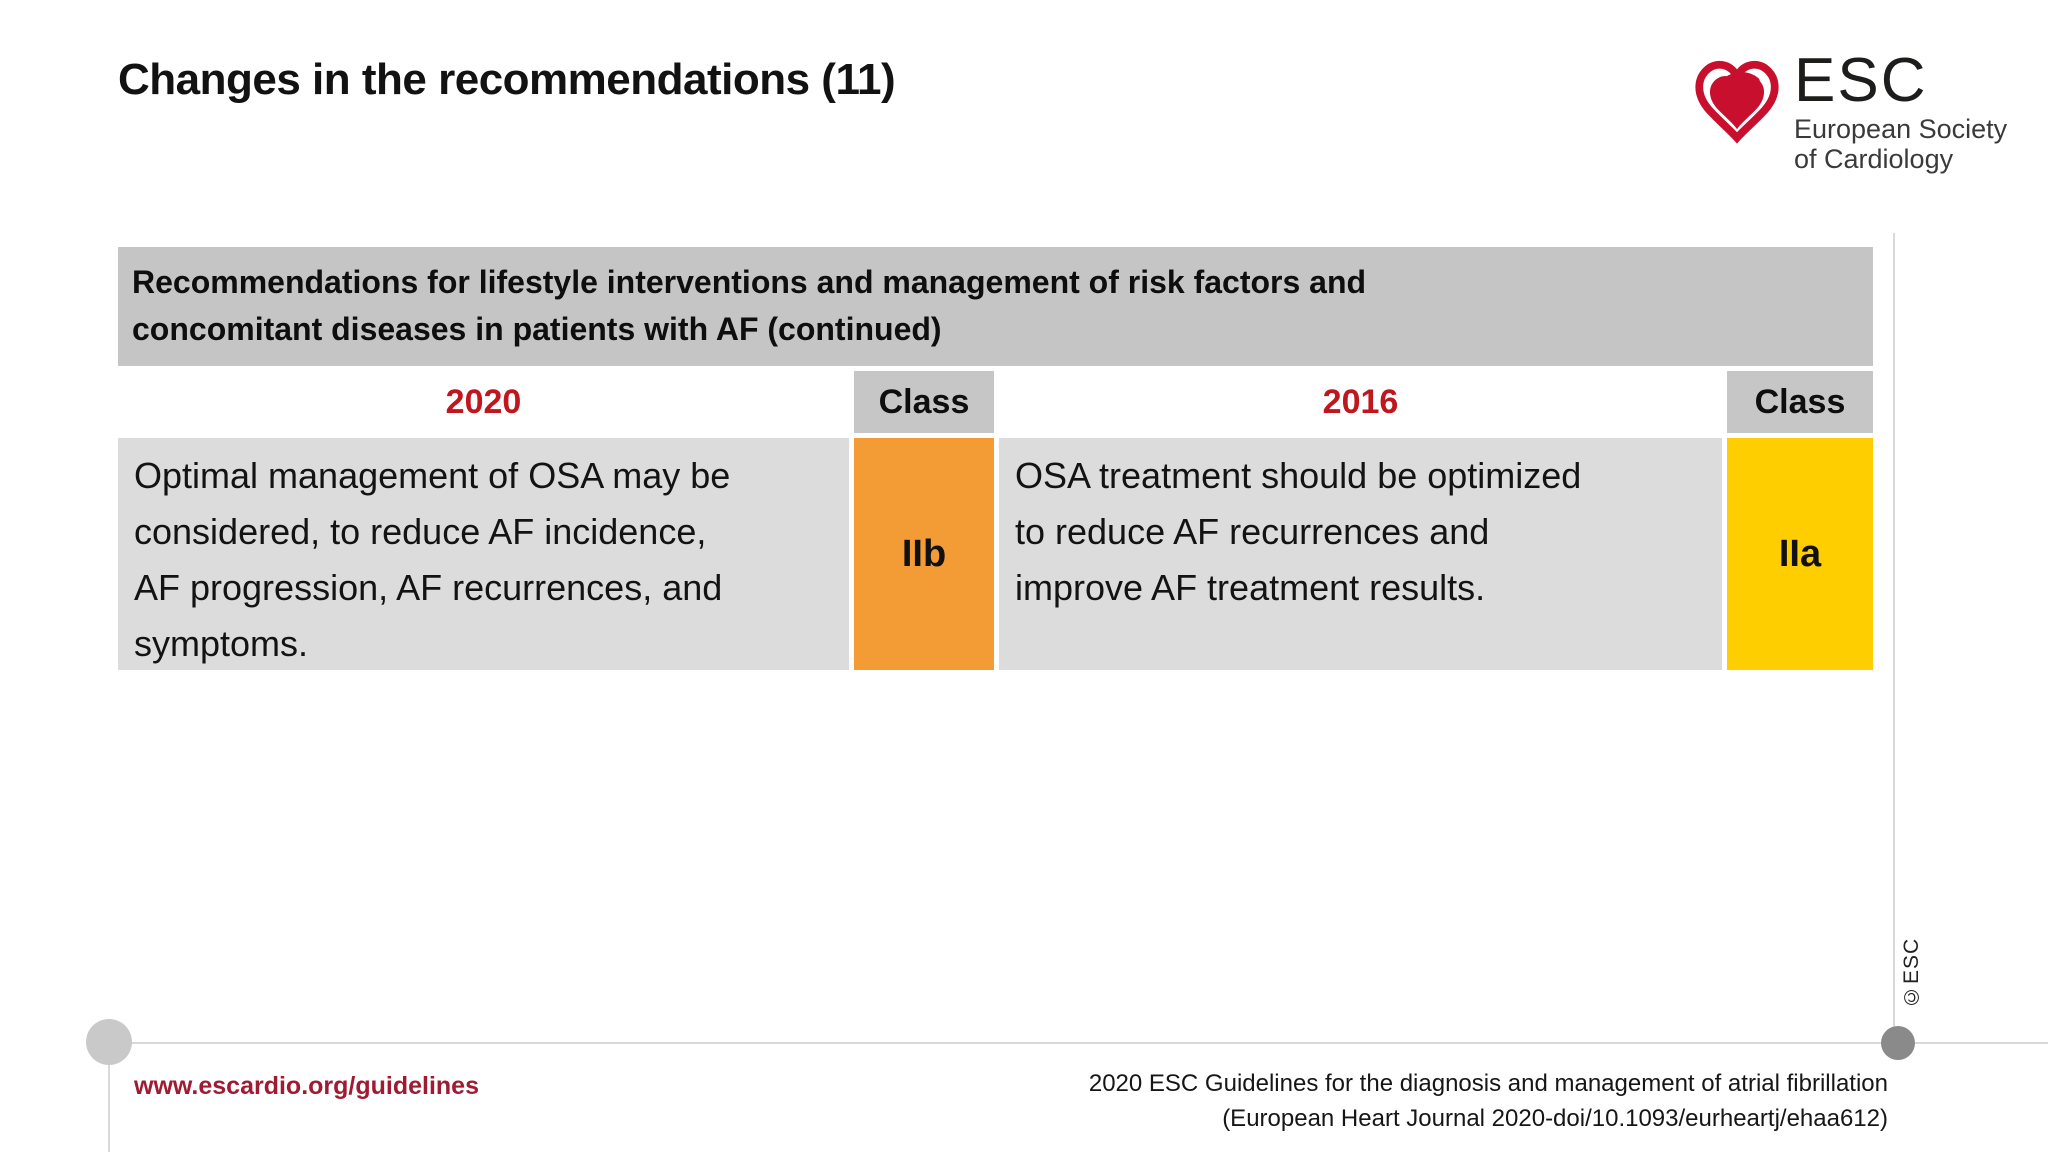  I want to click on column-header-2020: 2020, so click(483, 401).